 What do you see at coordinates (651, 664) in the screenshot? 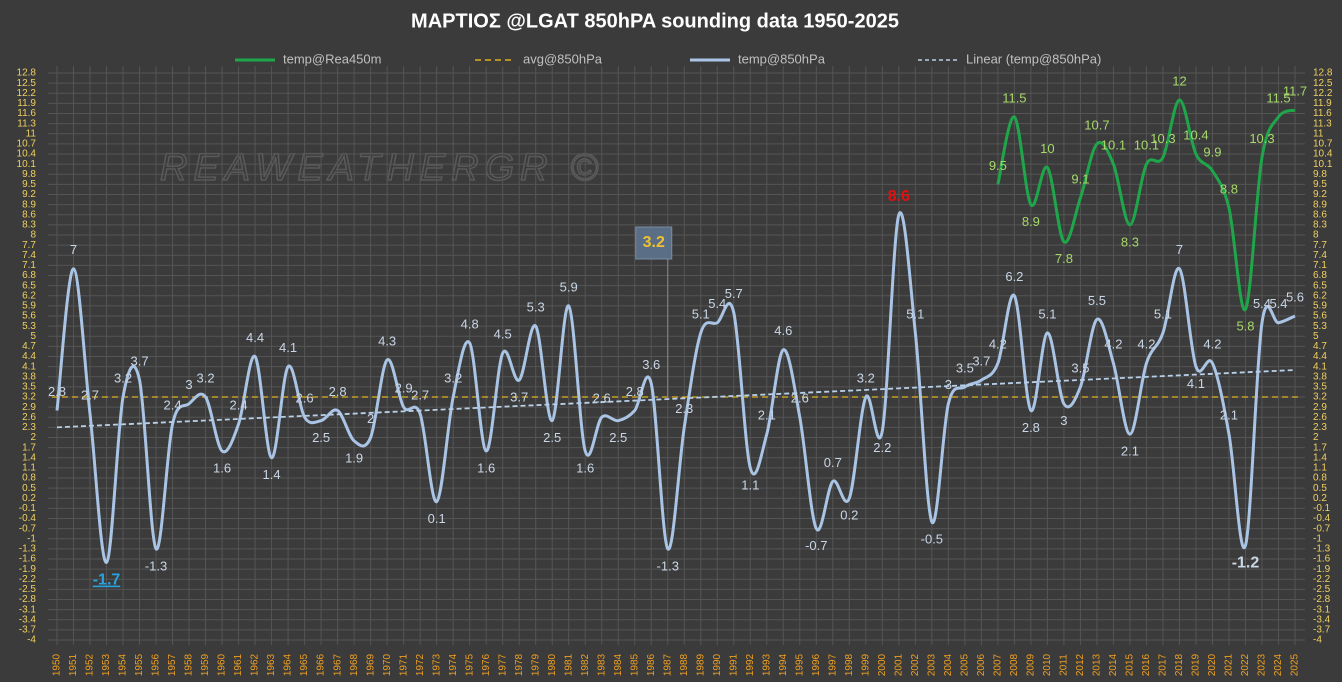
I see `x-tick-label: 1986` at bounding box center [651, 664].